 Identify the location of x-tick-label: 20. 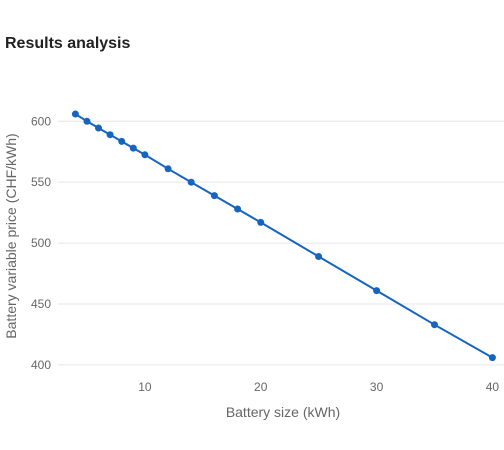
(261, 387).